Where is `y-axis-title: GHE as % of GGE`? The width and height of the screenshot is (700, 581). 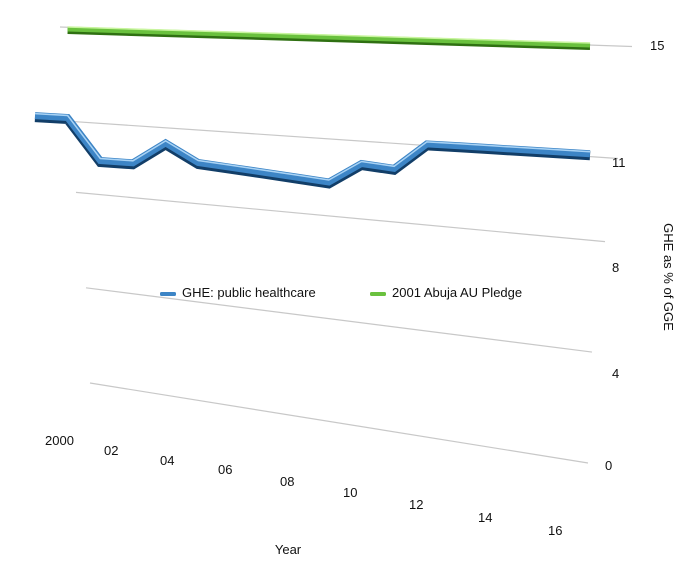
y-axis-title: GHE as % of GGE is located at coordinates (668, 277).